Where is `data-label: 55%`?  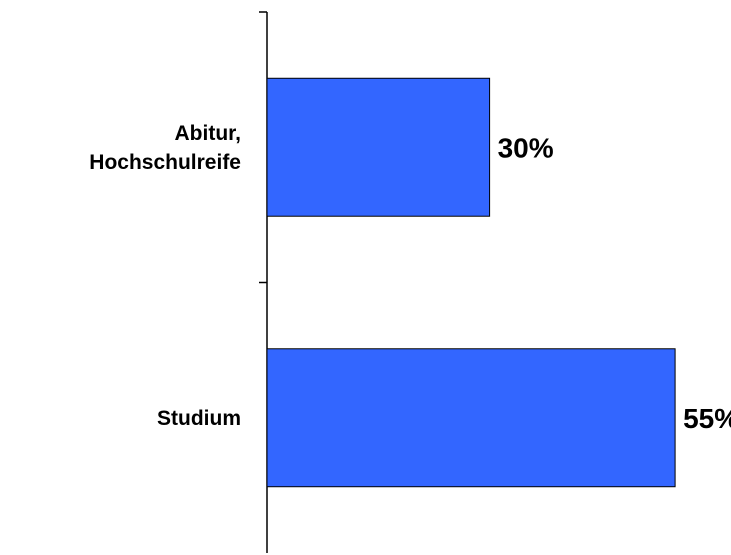
data-label: 55% is located at coordinates (707, 418).